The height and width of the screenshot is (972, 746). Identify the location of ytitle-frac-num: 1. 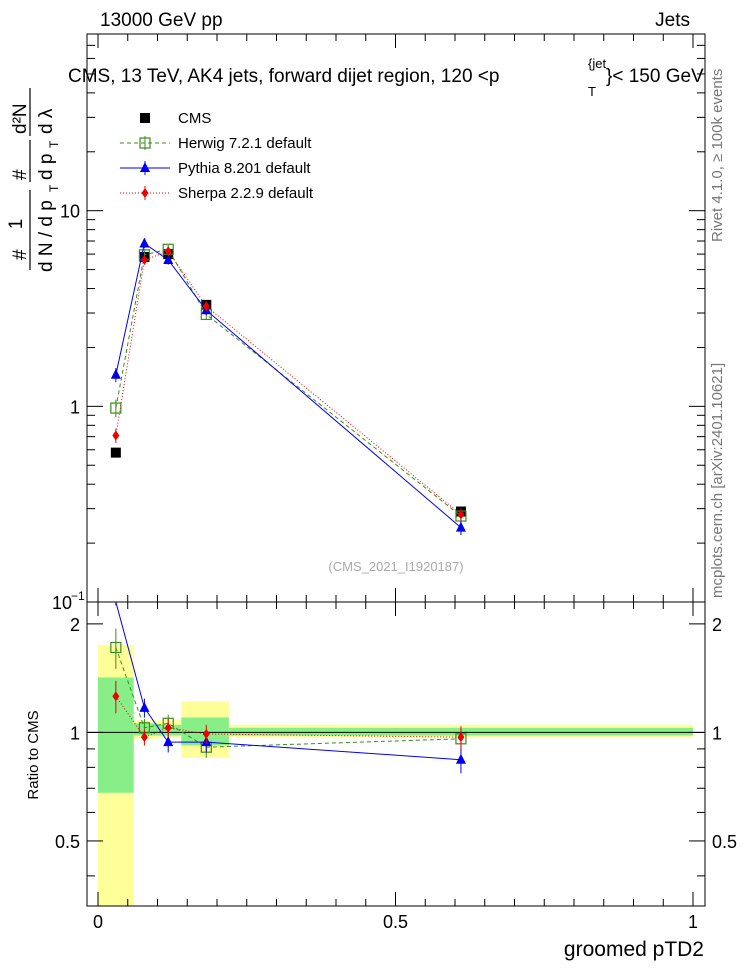
(16, 224).